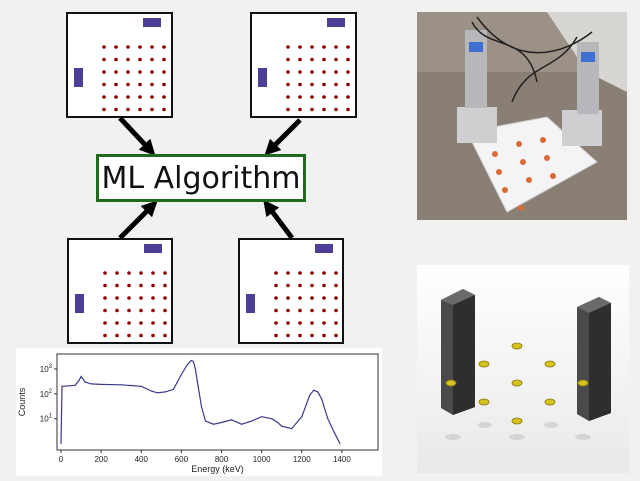 The height and width of the screenshot is (481, 640). What do you see at coordinates (302, 459) in the screenshot?
I see `x-tick-label: 1200` at bounding box center [302, 459].